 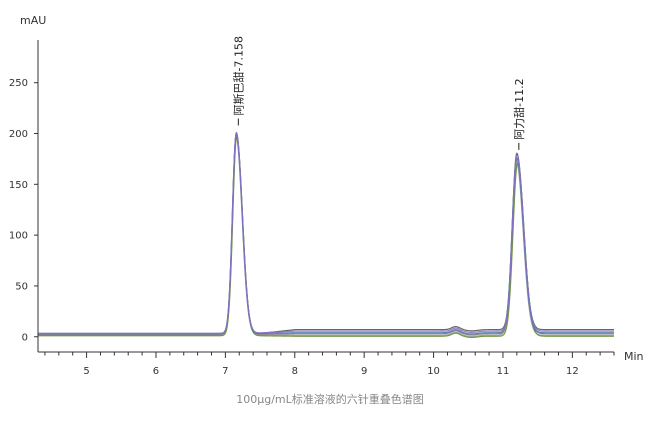 I want to click on y-tick-label: 100, so click(x=18, y=236).